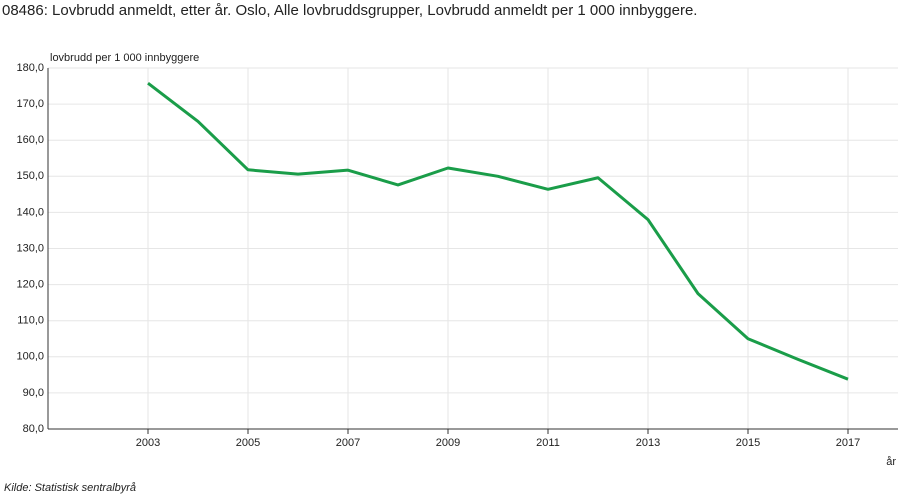  I want to click on y-tick-label: 170,0, so click(30, 104).